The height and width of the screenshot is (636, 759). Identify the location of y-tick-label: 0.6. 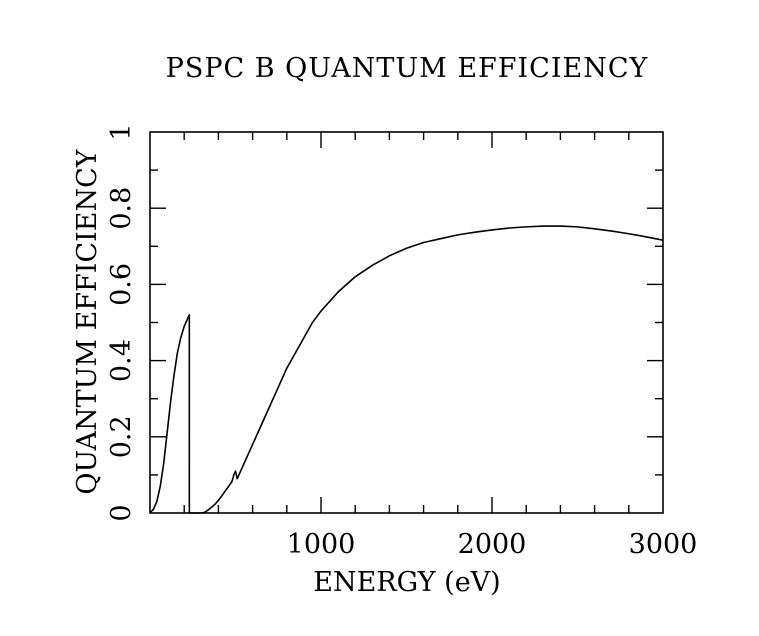
(121, 284).